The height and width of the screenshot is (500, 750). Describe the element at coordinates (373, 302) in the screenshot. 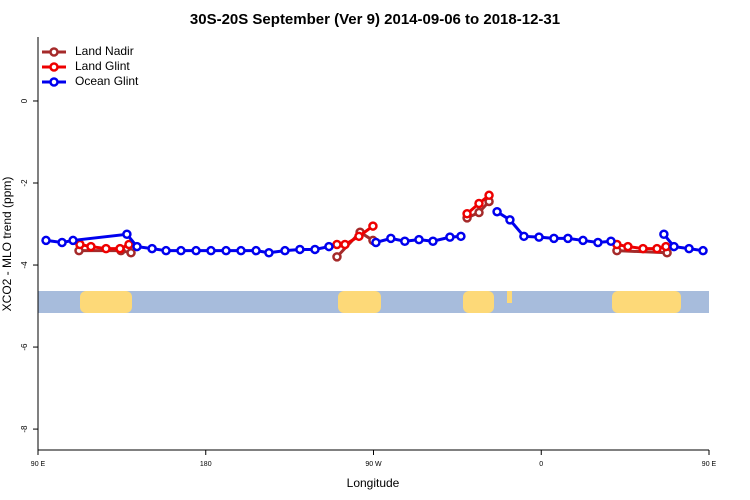

I see `map-band` at that location.